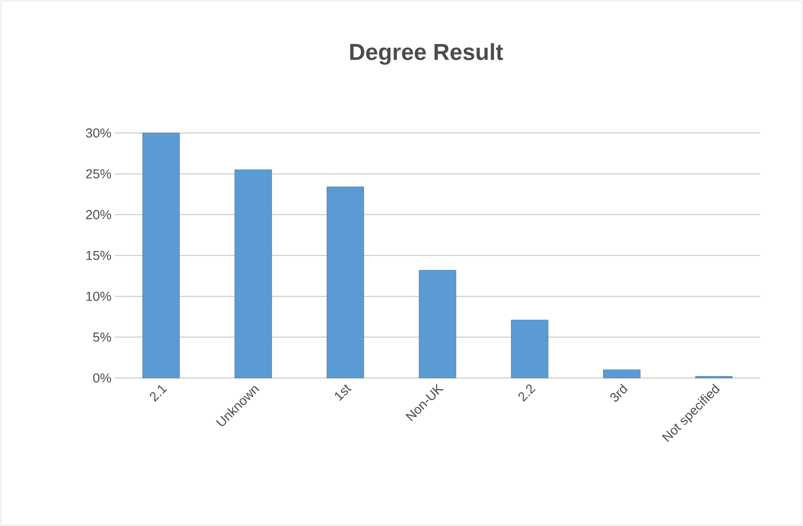  What do you see at coordinates (99, 255) in the screenshot?
I see `y-tick-label: 15%` at bounding box center [99, 255].